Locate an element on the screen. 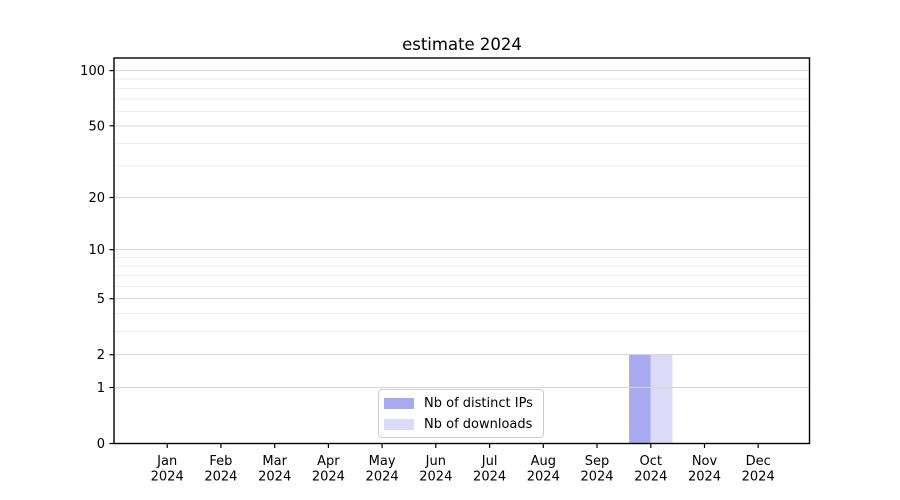  y-tick-label: 1 is located at coordinates (101, 388).